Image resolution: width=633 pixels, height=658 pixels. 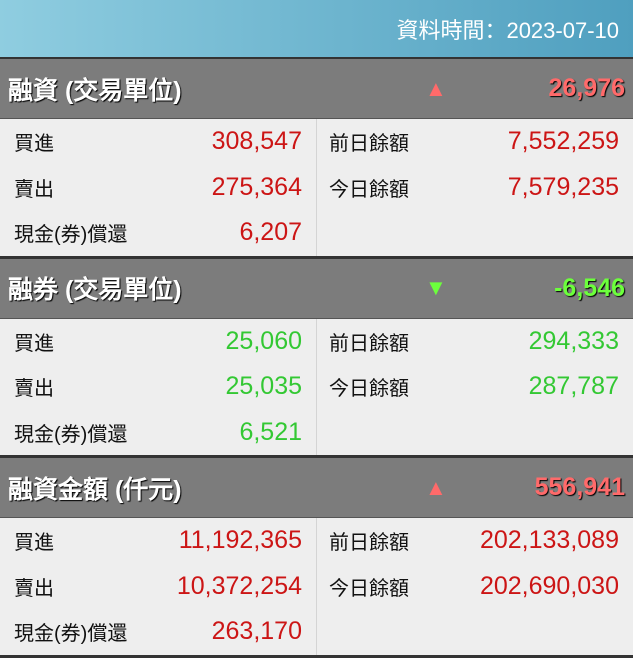 What do you see at coordinates (573, 386) in the screenshot?
I see `row-value: 287,787` at bounding box center [573, 386].